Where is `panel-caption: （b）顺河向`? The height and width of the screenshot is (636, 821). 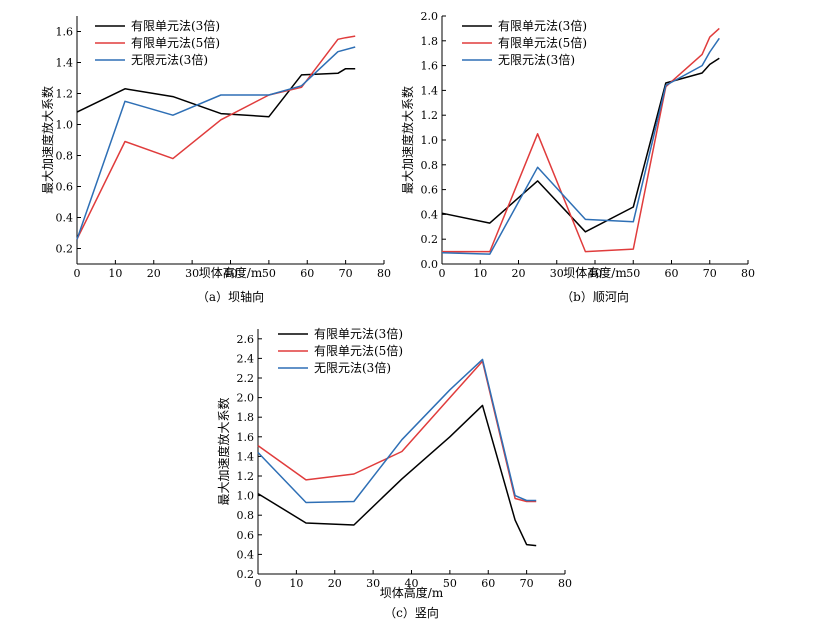 panel-caption: （b）顺河向 is located at coordinates (595, 296).